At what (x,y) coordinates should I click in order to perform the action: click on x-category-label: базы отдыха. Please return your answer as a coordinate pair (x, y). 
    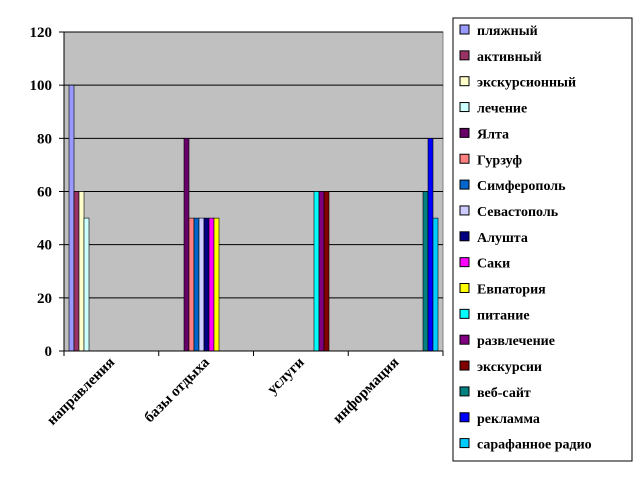
    Looking at the image, I should click on (177, 390).